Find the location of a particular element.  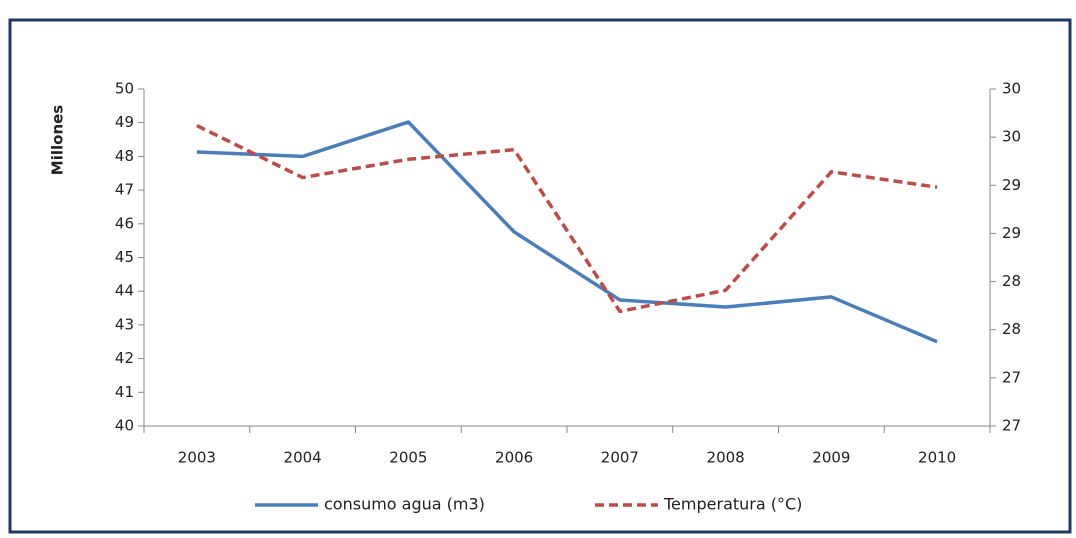

y-tick-label: 48 is located at coordinates (124, 156).